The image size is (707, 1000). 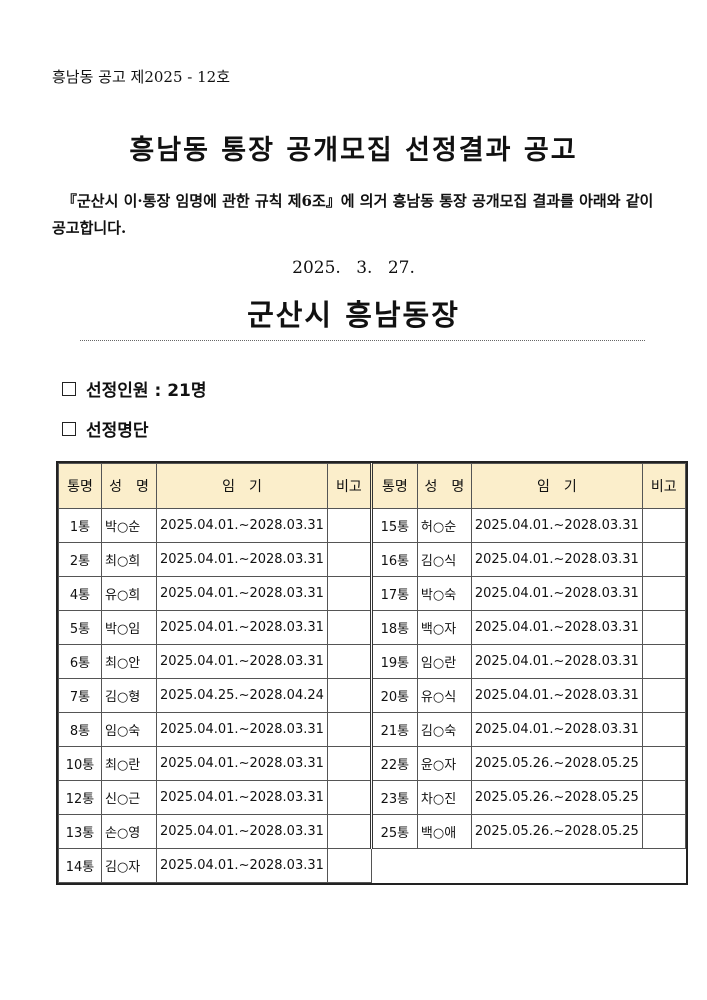 What do you see at coordinates (80, 525) in the screenshot?
I see `cell-tong: 1통` at bounding box center [80, 525].